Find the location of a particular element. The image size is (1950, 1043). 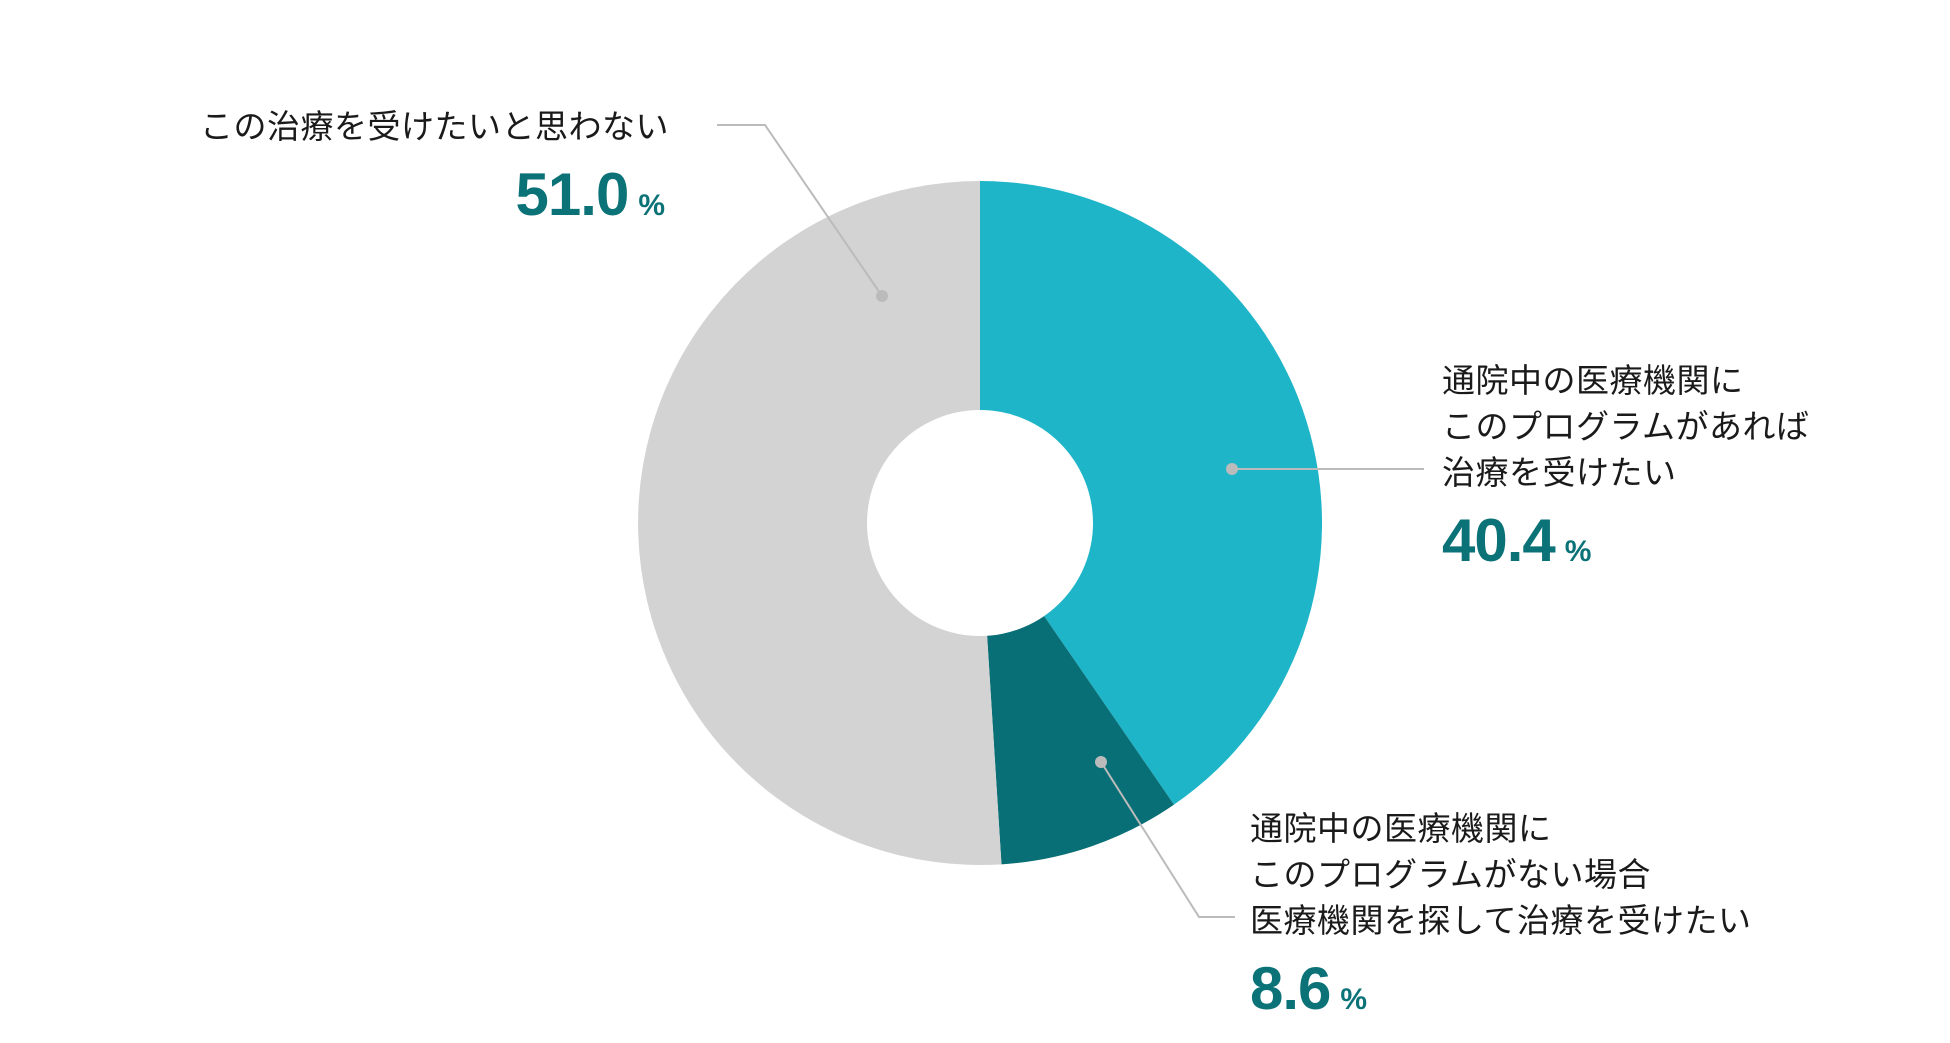

donut-hole is located at coordinates (980, 523).